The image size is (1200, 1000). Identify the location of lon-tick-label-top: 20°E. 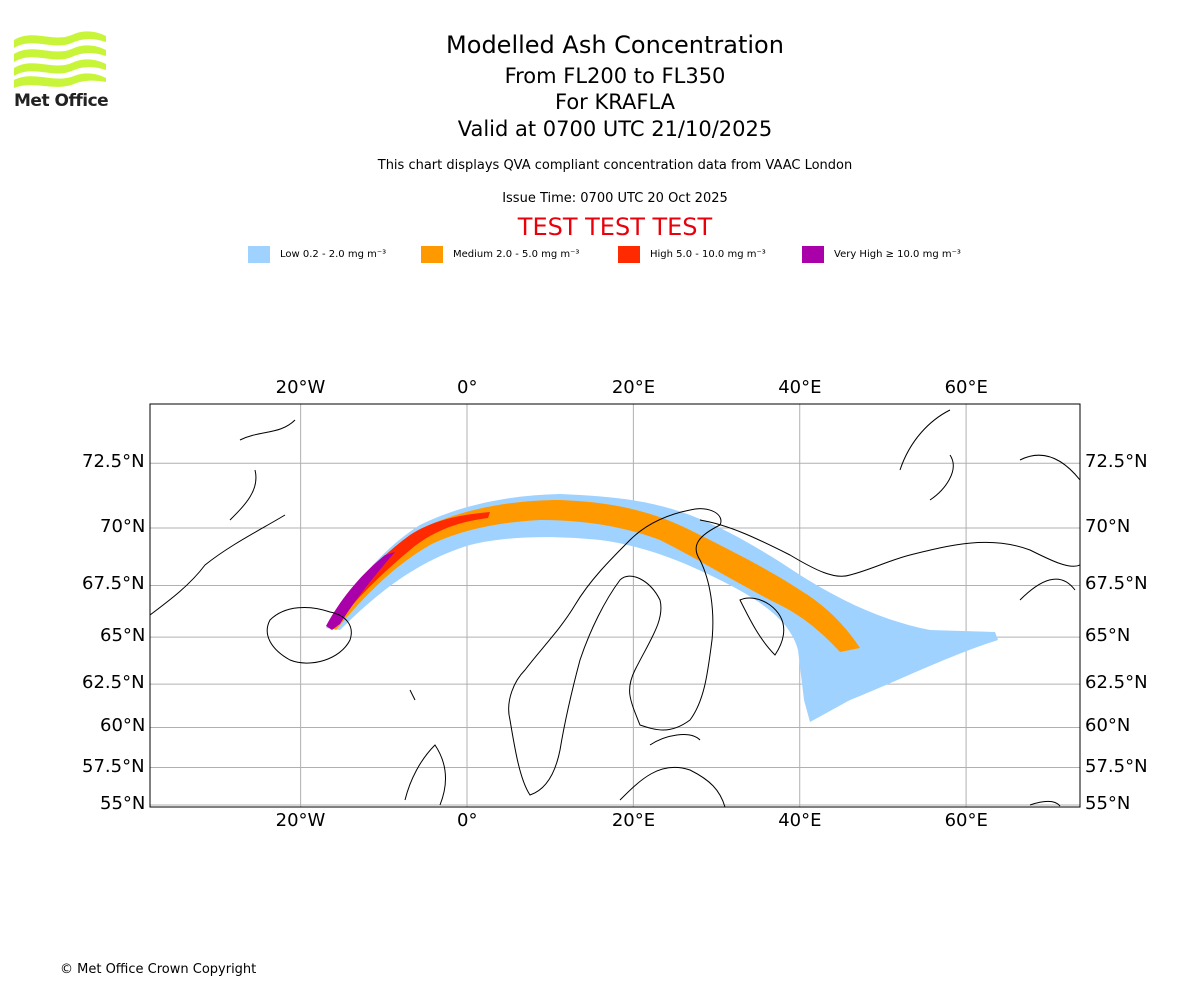
(633, 387).